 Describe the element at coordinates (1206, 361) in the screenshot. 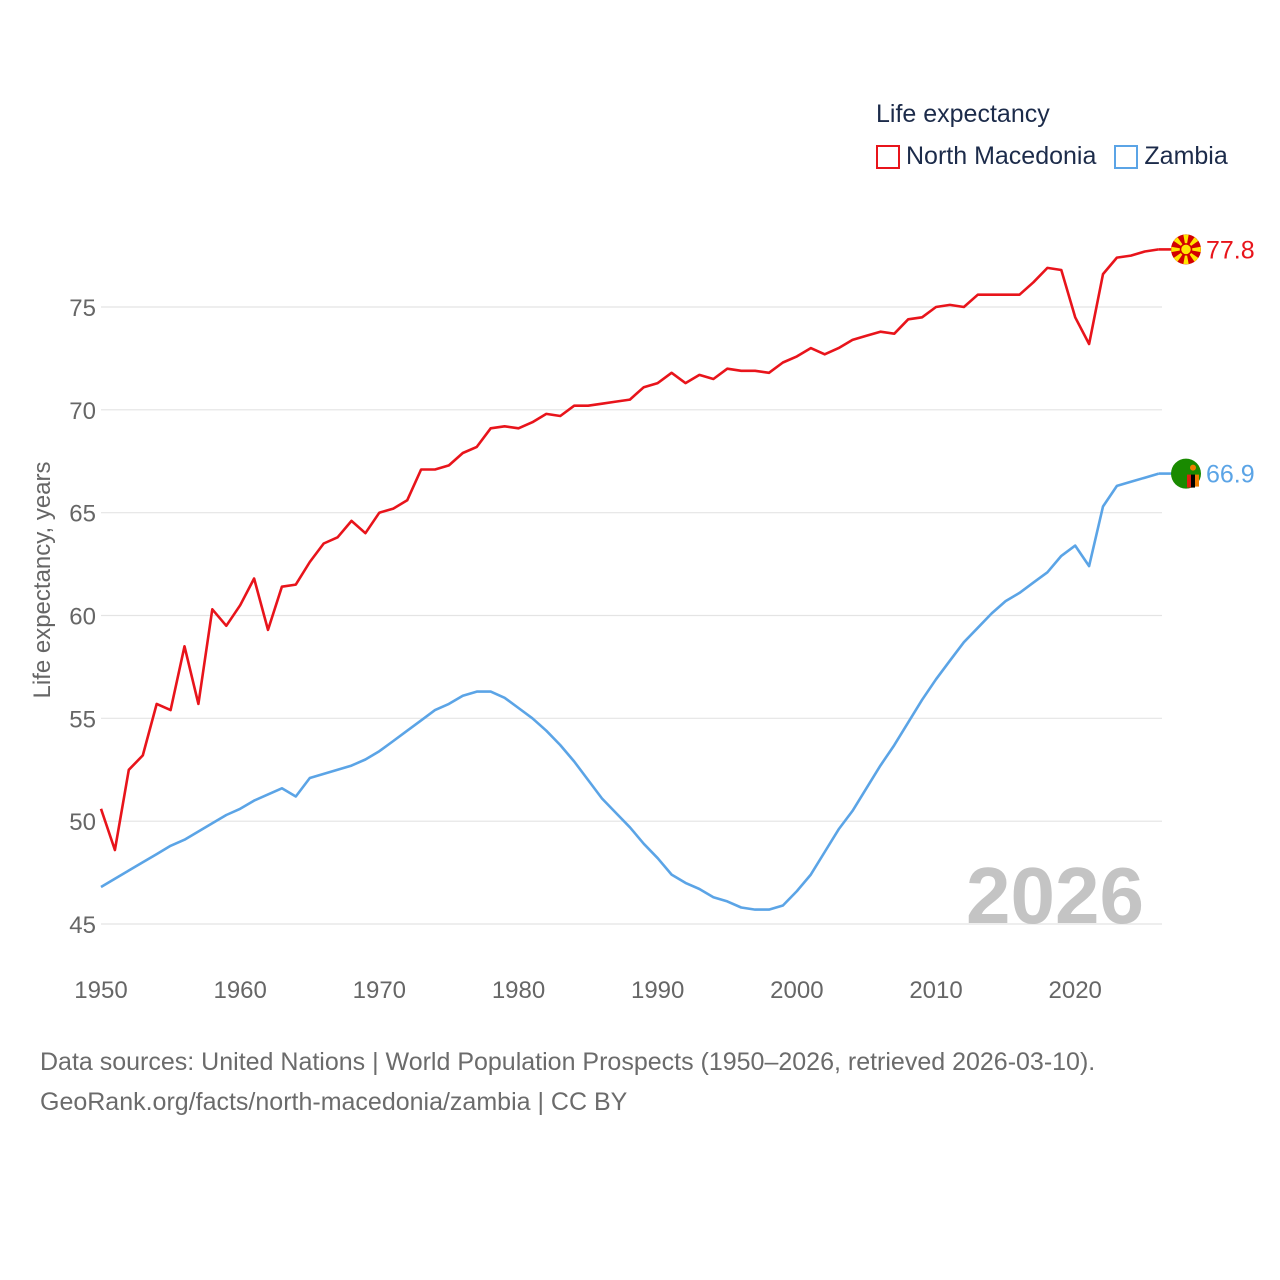

I see `series-end-markers: 77.8 66.9` at that location.